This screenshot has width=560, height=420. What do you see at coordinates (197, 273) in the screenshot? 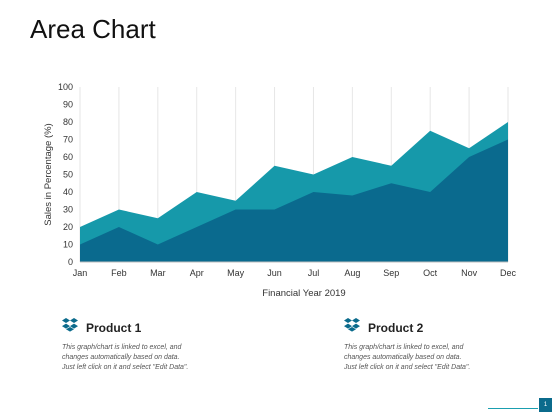
I see `x-tick-label: Apr` at bounding box center [197, 273].